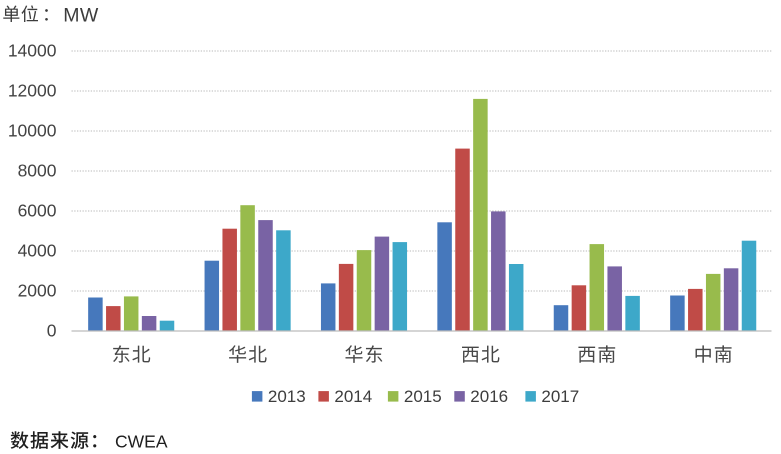 This screenshot has width=781, height=454. Describe the element at coordinates (52, 331) in the screenshot. I see `svg-text: 0` at that location.